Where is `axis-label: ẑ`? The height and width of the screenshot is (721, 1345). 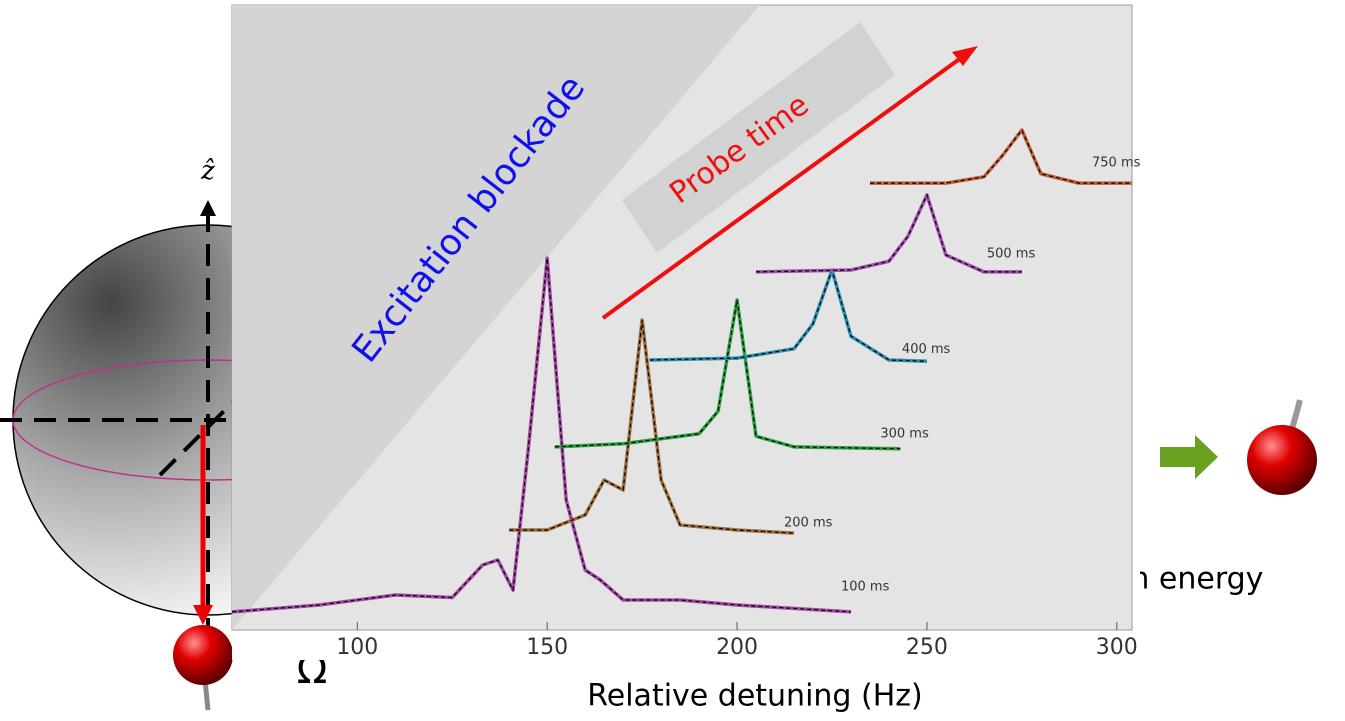
axis-label: ẑ is located at coordinates (207, 171).